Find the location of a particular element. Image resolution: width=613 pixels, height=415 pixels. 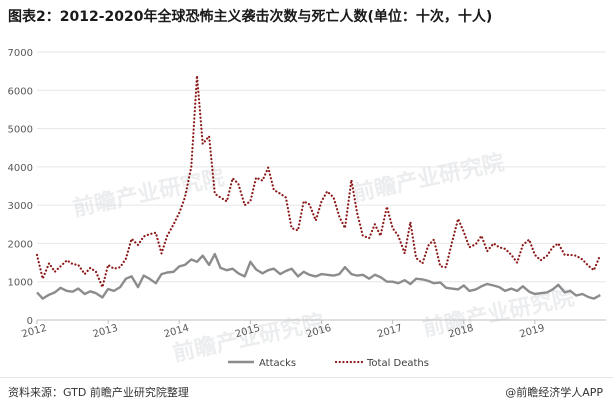

x-tick-label: 2012 is located at coordinates (34, 332).